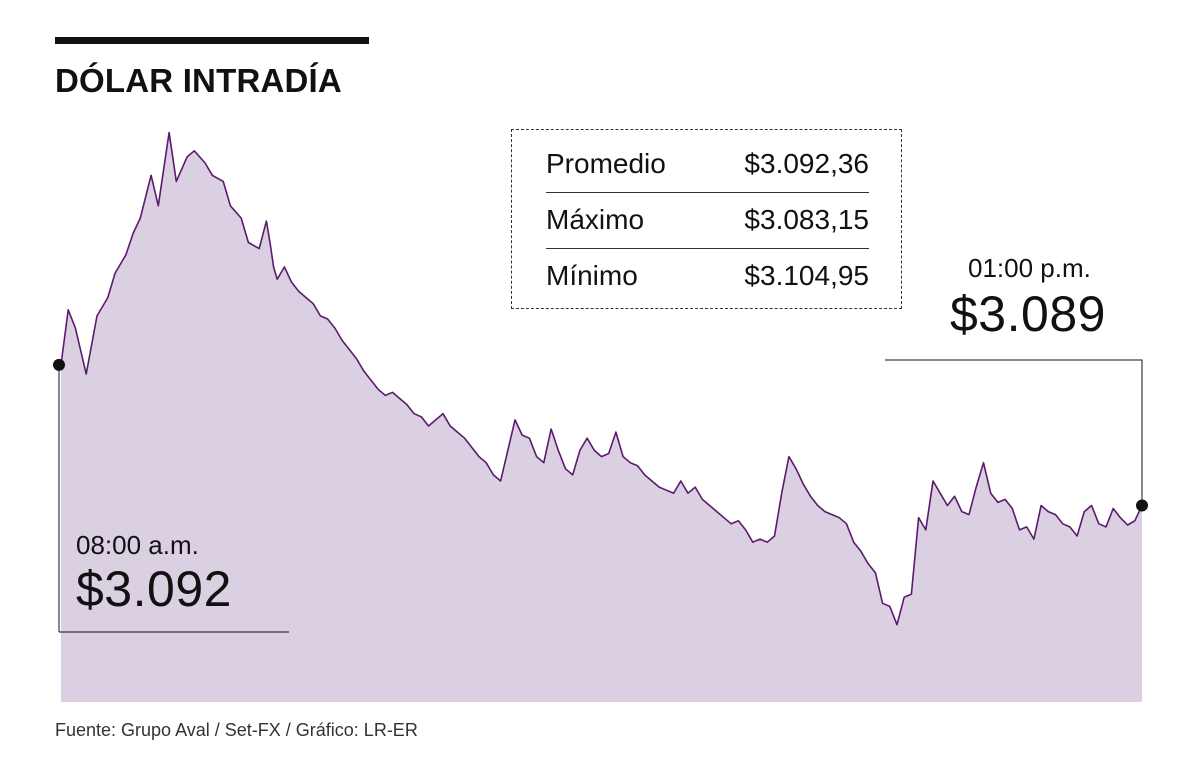  Describe the element at coordinates (212, 40) in the screenshot. I see `title-rule` at that location.